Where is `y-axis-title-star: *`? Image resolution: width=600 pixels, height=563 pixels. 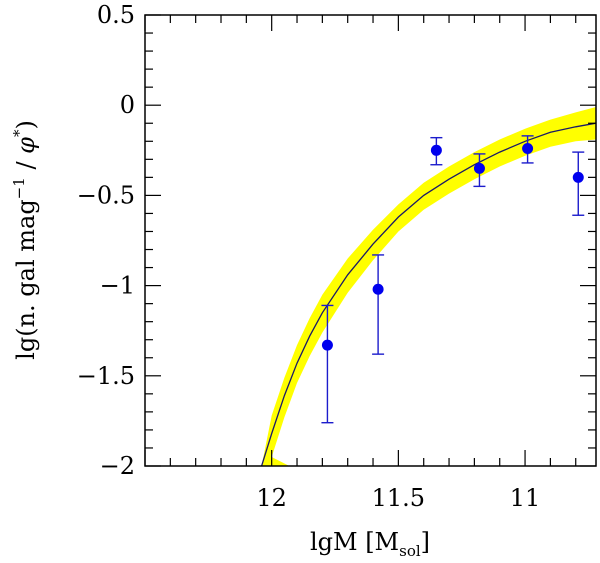
y-axis-title-star: * is located at coordinates (19, 133).